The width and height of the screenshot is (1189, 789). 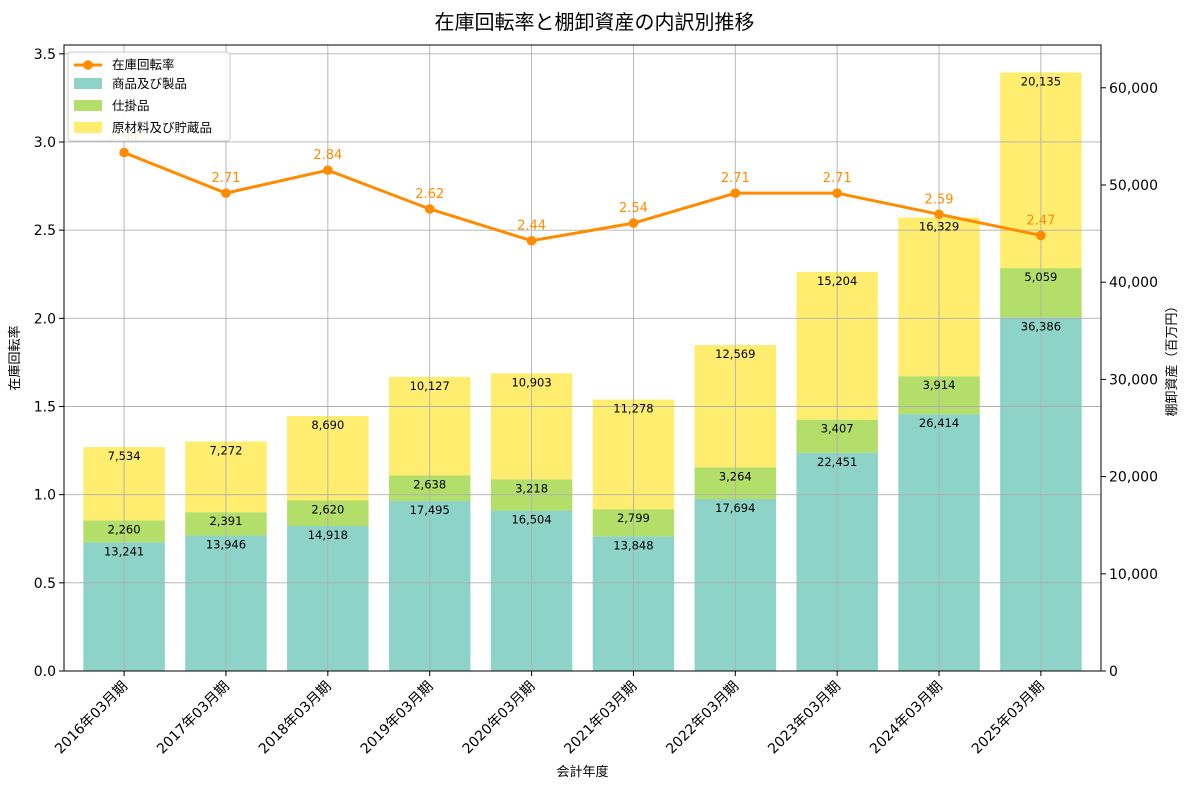 I want to click on legend-box, so click(x=149, y=96).